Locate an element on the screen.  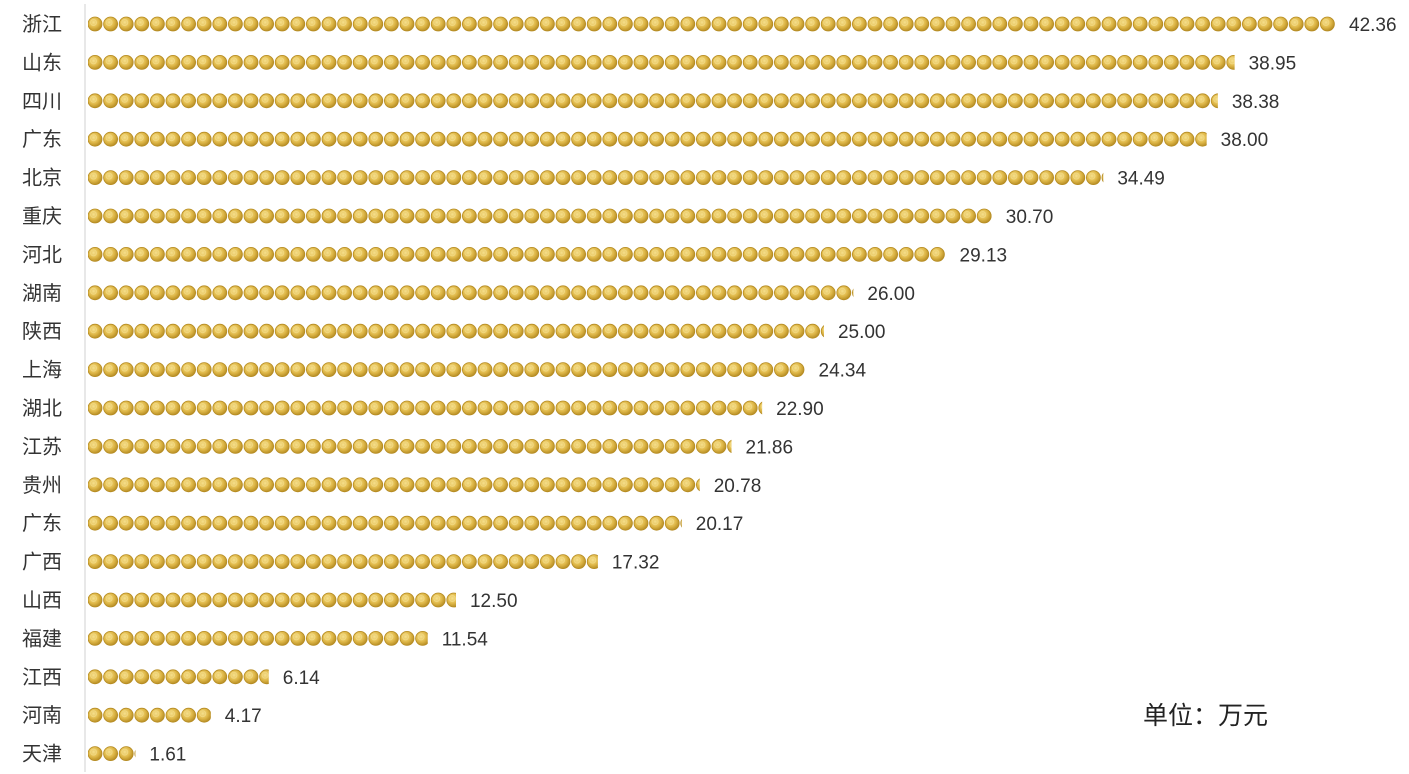
category-label: 贵州 is located at coordinates (42, 485).